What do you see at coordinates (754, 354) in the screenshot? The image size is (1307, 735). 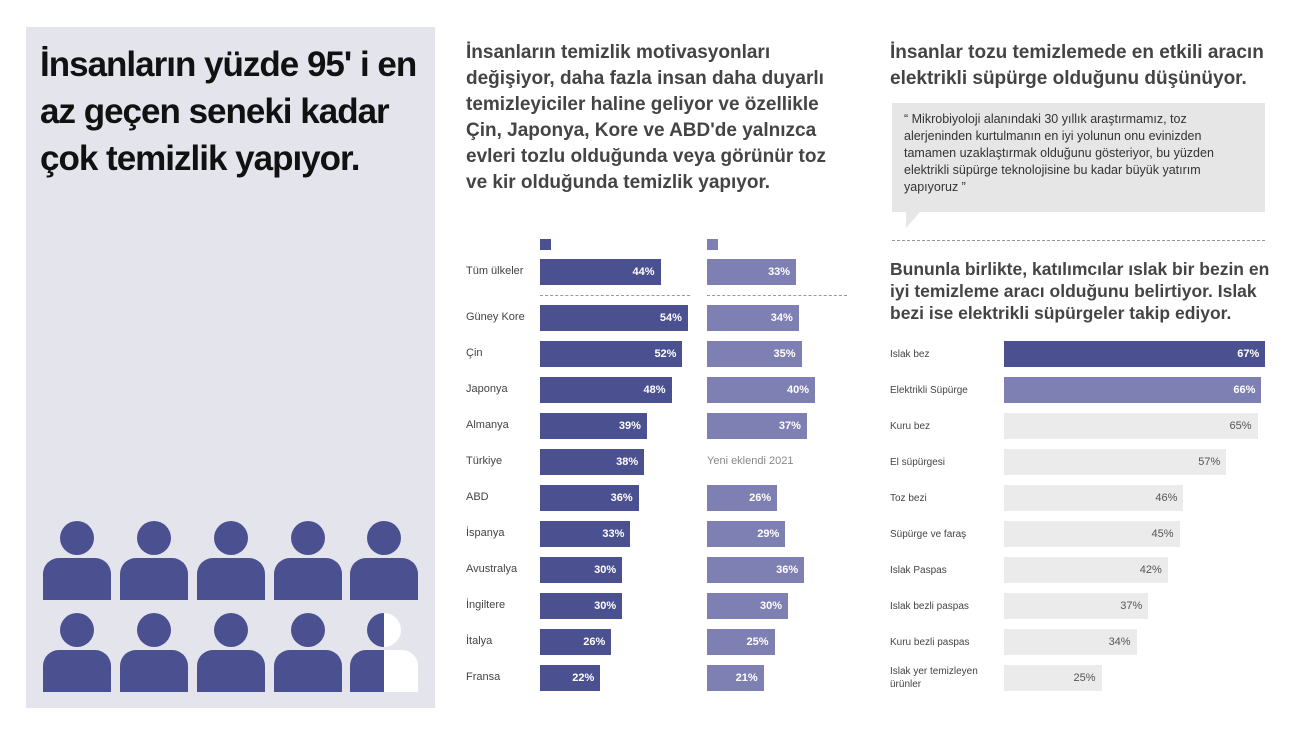 I see `bar-series-2: 35%` at bounding box center [754, 354].